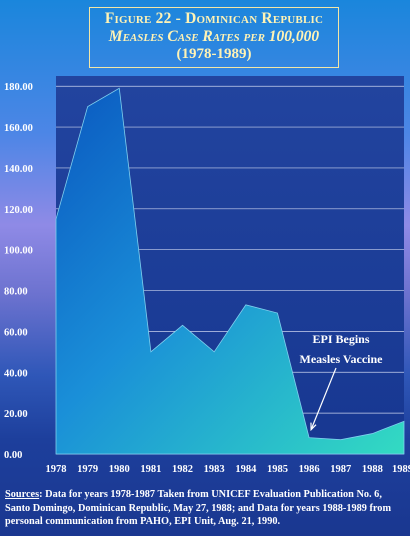 The height and width of the screenshot is (536, 410). What do you see at coordinates (277, 469) in the screenshot?
I see `x-tick-label: 1985` at bounding box center [277, 469].